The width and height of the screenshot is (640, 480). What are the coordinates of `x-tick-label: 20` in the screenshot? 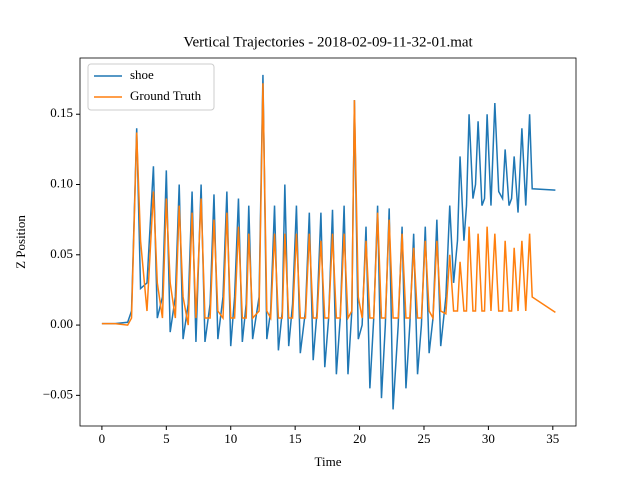 It's located at (359, 438).